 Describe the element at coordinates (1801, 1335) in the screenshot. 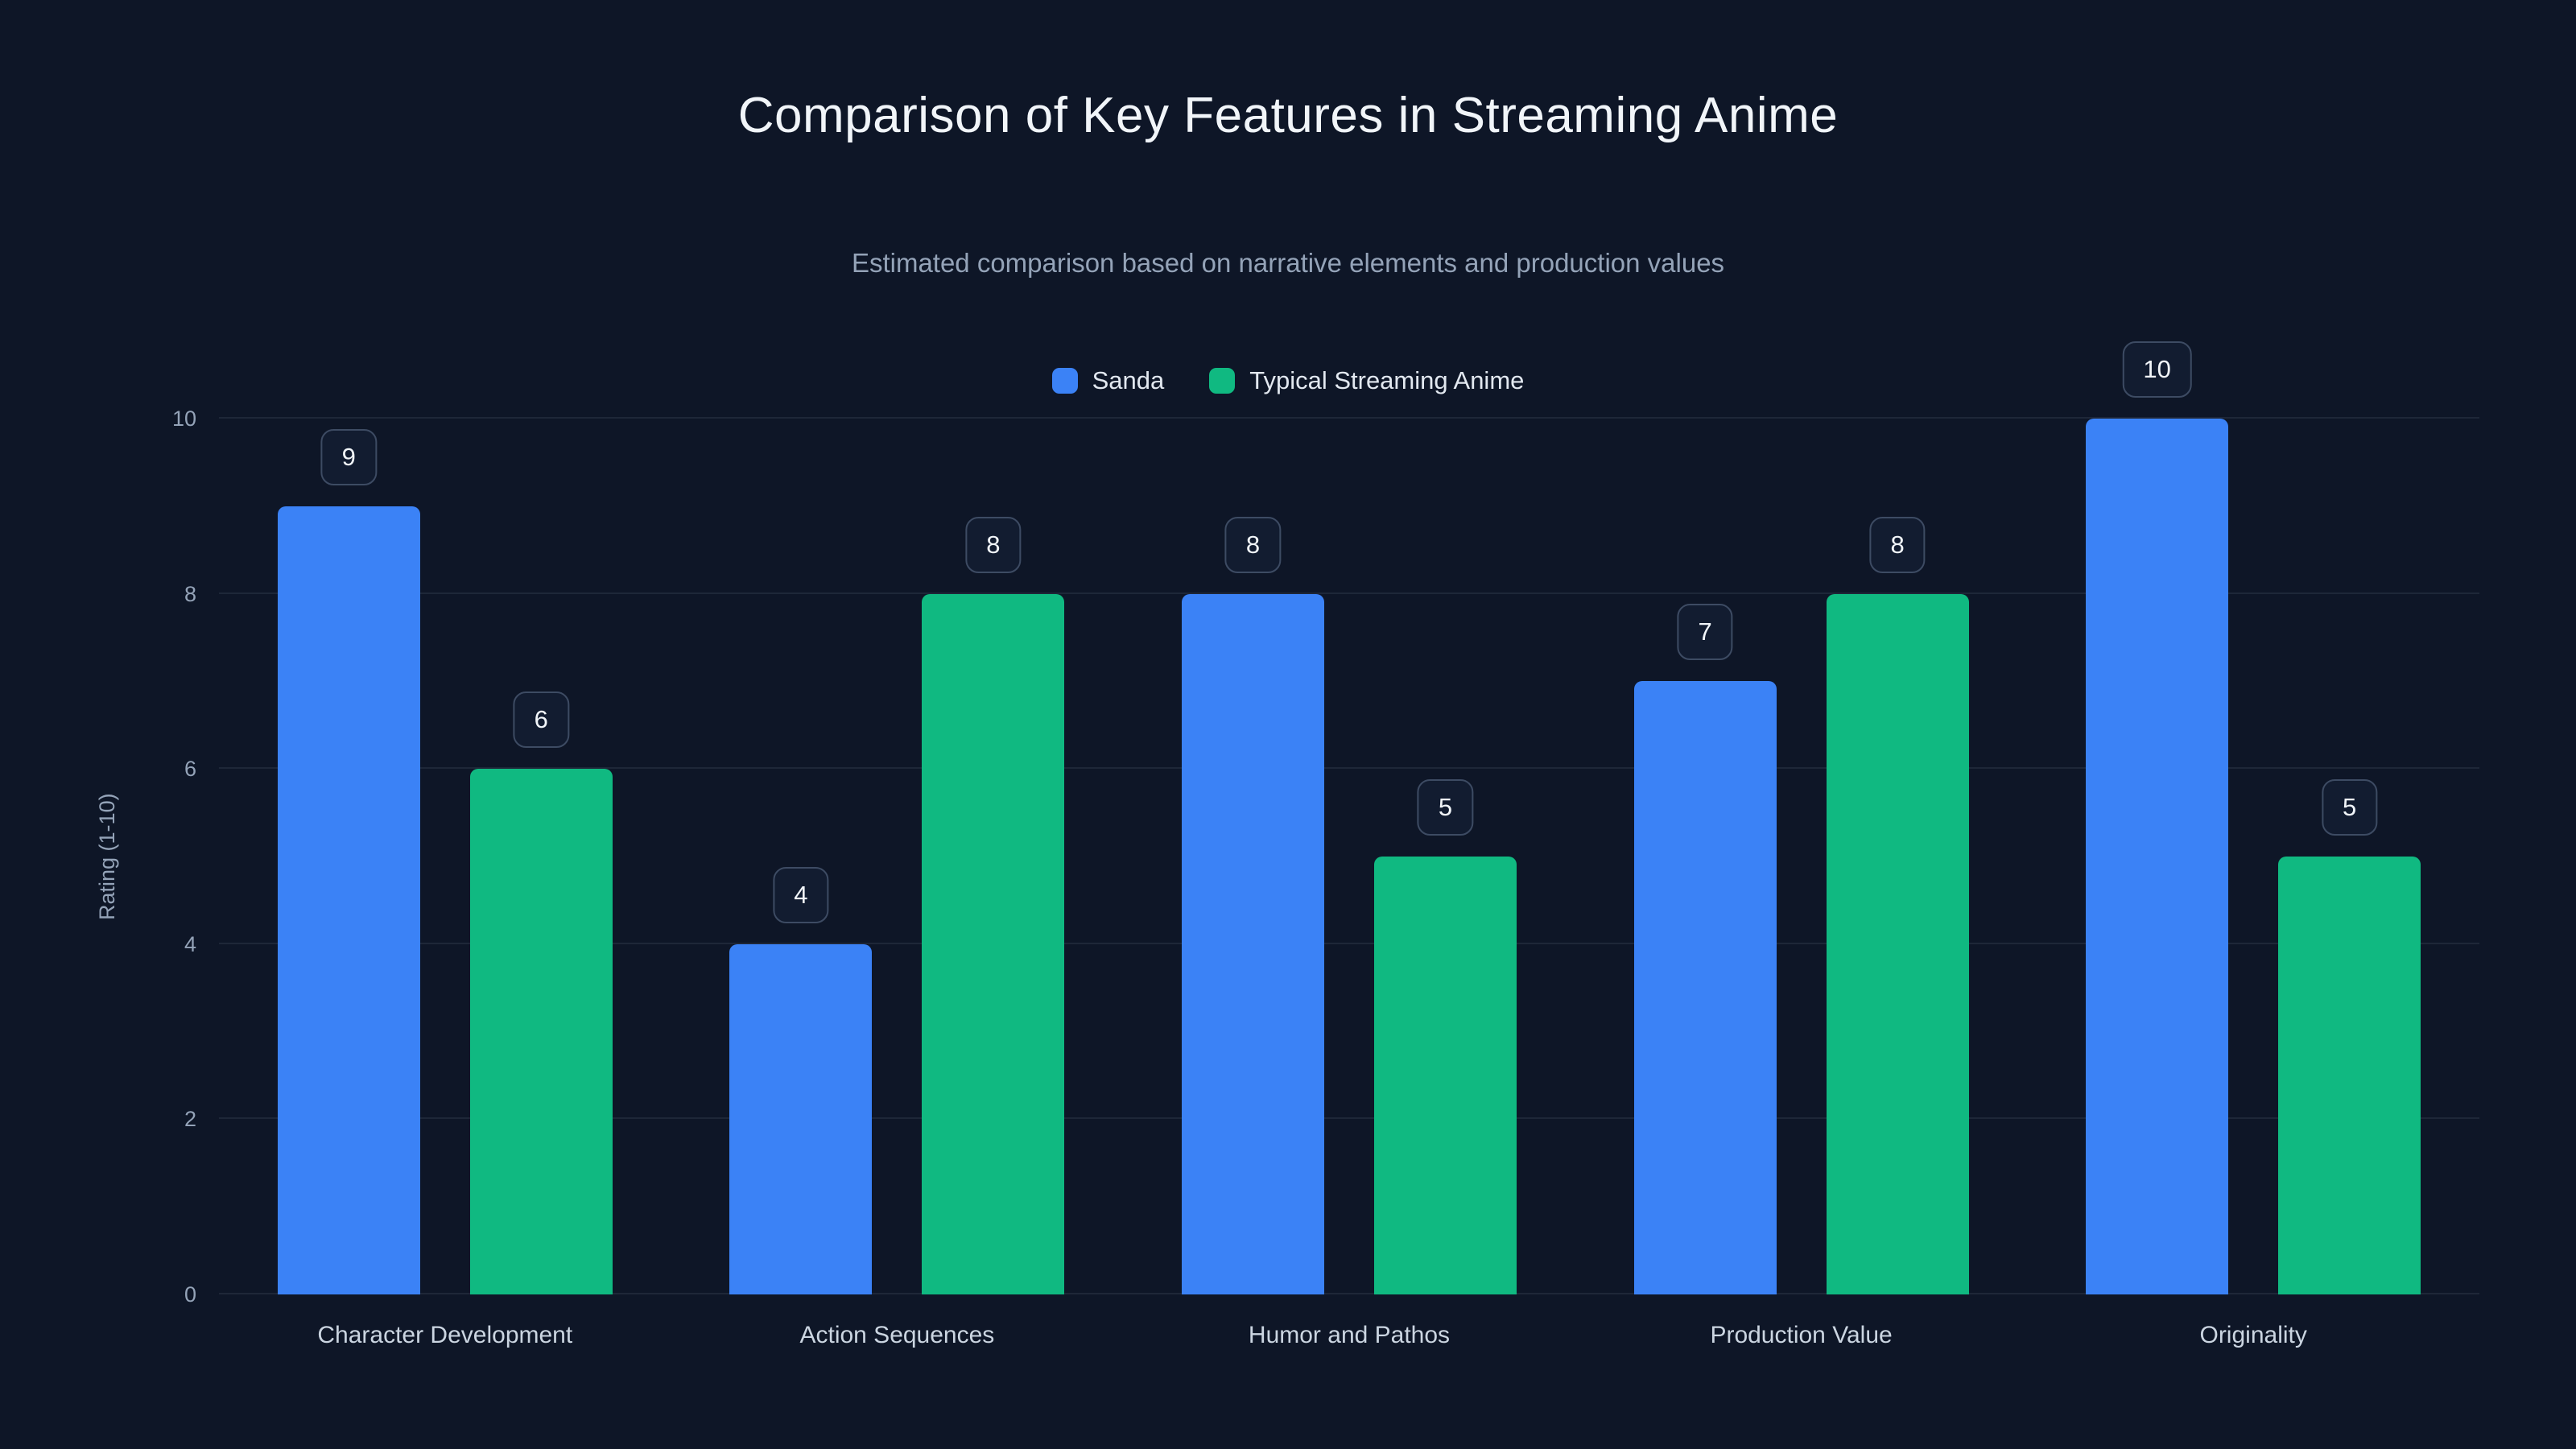

I see `x-axis-category-label: Production Value` at that location.